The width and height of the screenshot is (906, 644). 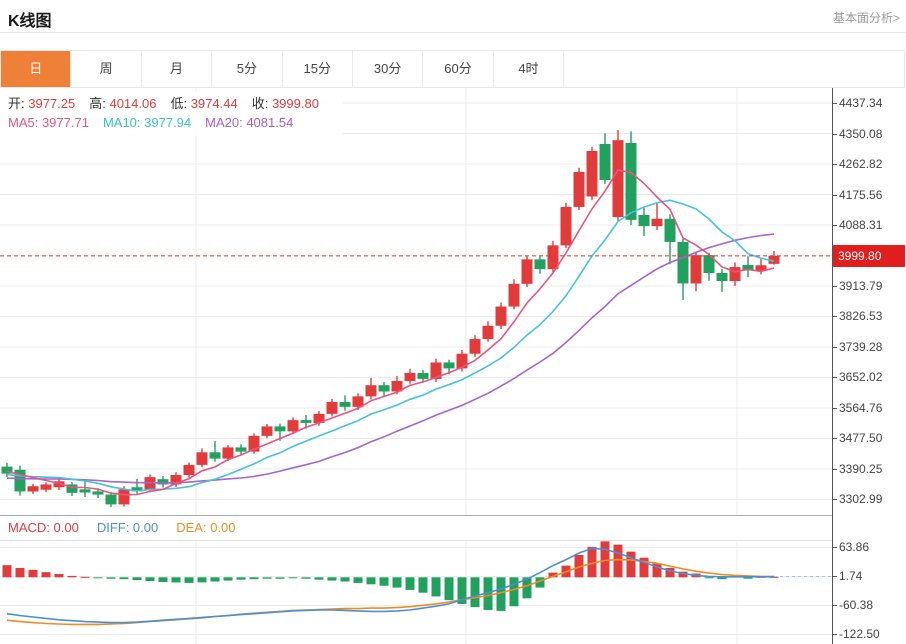 What do you see at coordinates (43, 527) in the screenshot?
I see `macd-value: MACD: 0.00` at bounding box center [43, 527].